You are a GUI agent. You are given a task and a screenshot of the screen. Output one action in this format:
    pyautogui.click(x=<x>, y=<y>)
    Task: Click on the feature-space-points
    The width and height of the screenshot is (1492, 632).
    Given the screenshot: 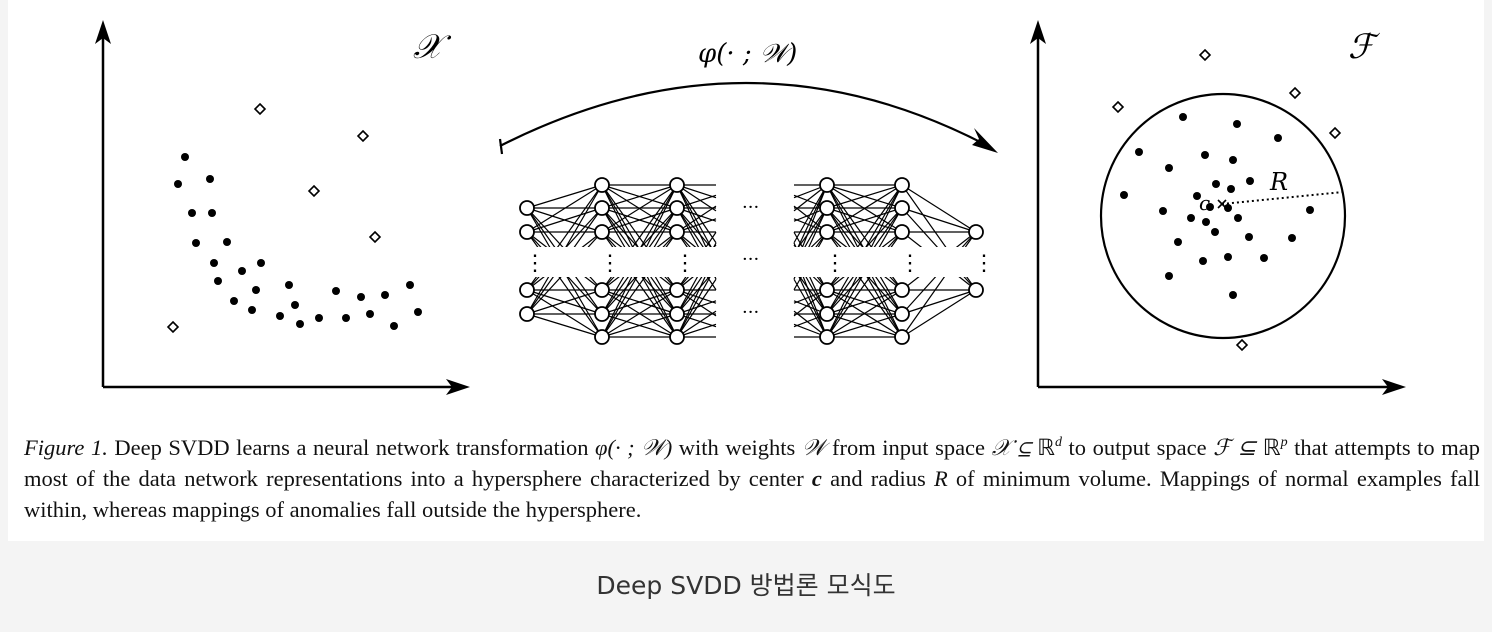 What is the action you would take?
    pyautogui.click(x=1226, y=200)
    